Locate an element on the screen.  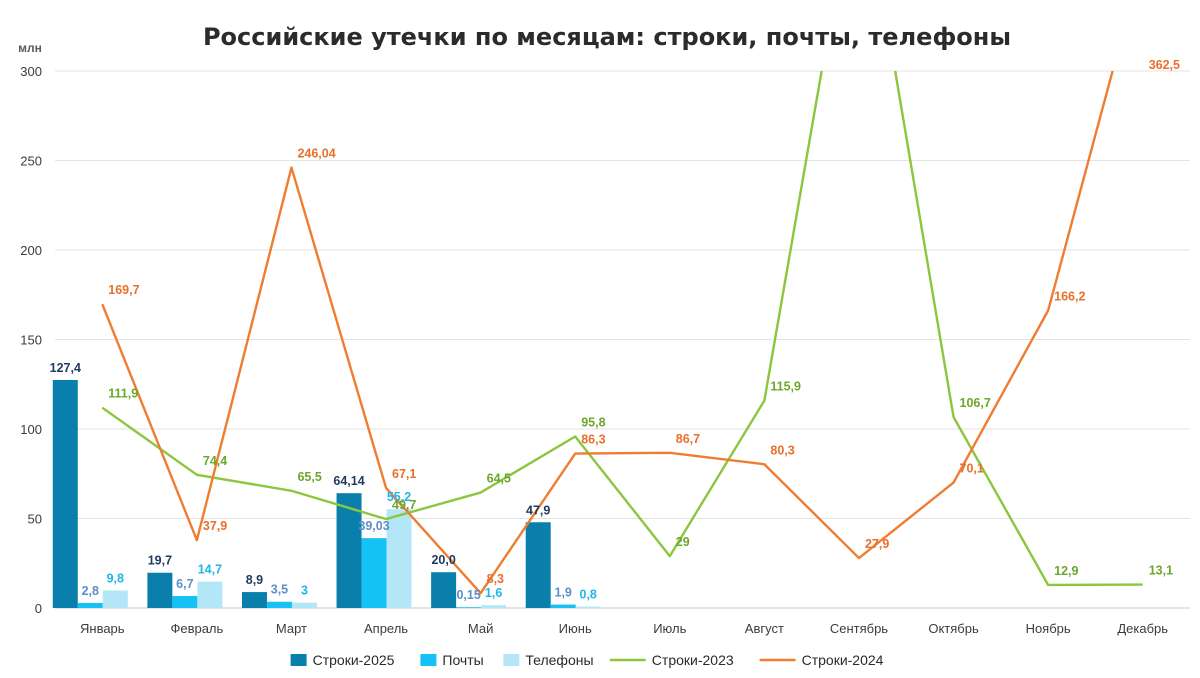
x-tick-label: Апрель is located at coordinates (386, 628).